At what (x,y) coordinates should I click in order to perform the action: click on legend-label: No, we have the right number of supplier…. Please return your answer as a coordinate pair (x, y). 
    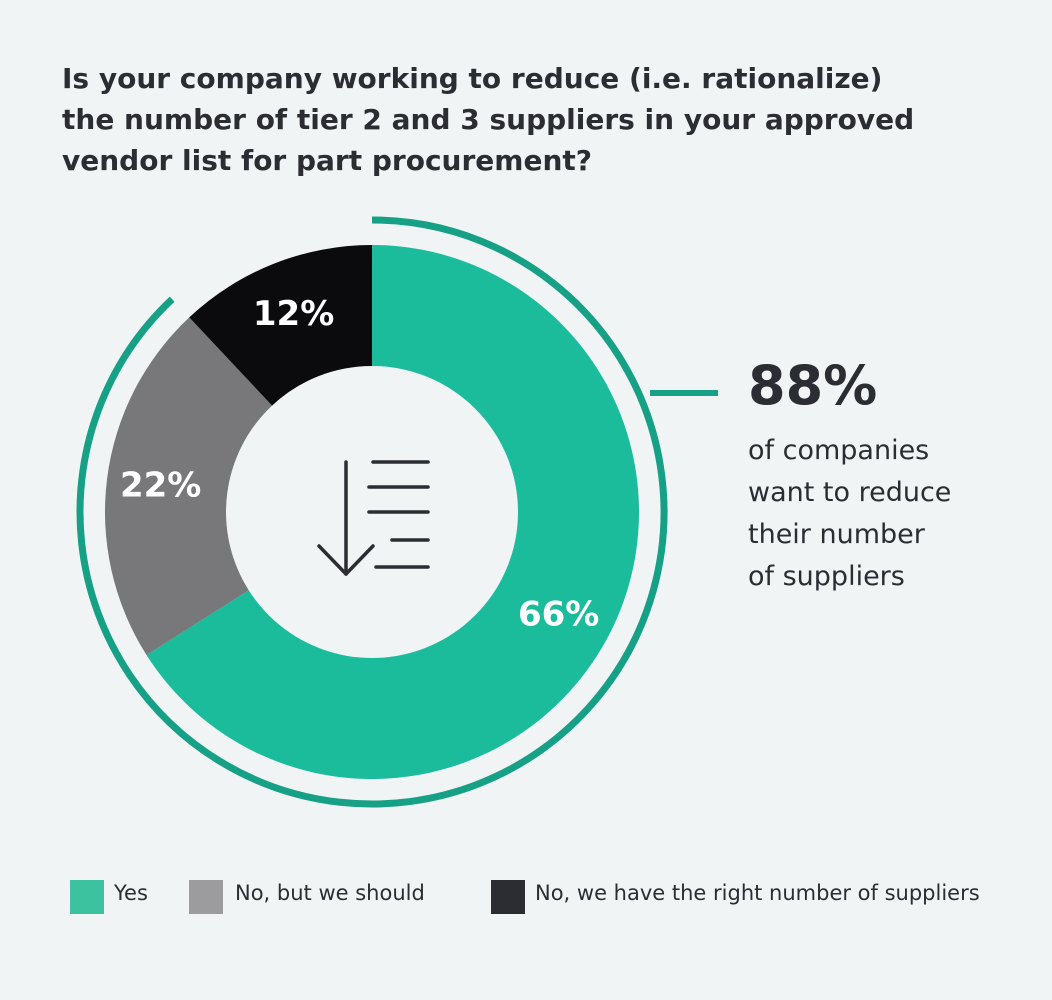
    Looking at the image, I should click on (757, 893).